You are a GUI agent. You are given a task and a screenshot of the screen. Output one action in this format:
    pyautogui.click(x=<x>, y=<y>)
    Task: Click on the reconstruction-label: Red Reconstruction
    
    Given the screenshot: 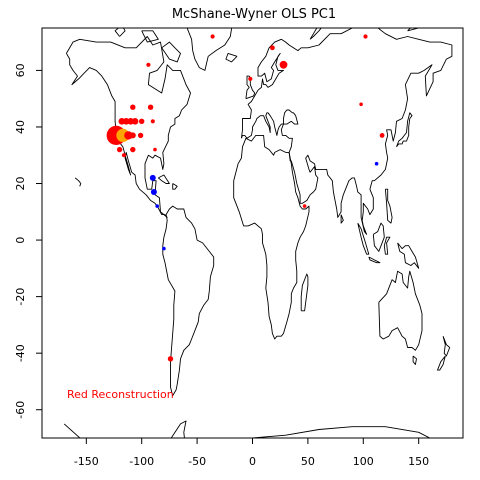 What is the action you would take?
    pyautogui.click(x=120, y=394)
    